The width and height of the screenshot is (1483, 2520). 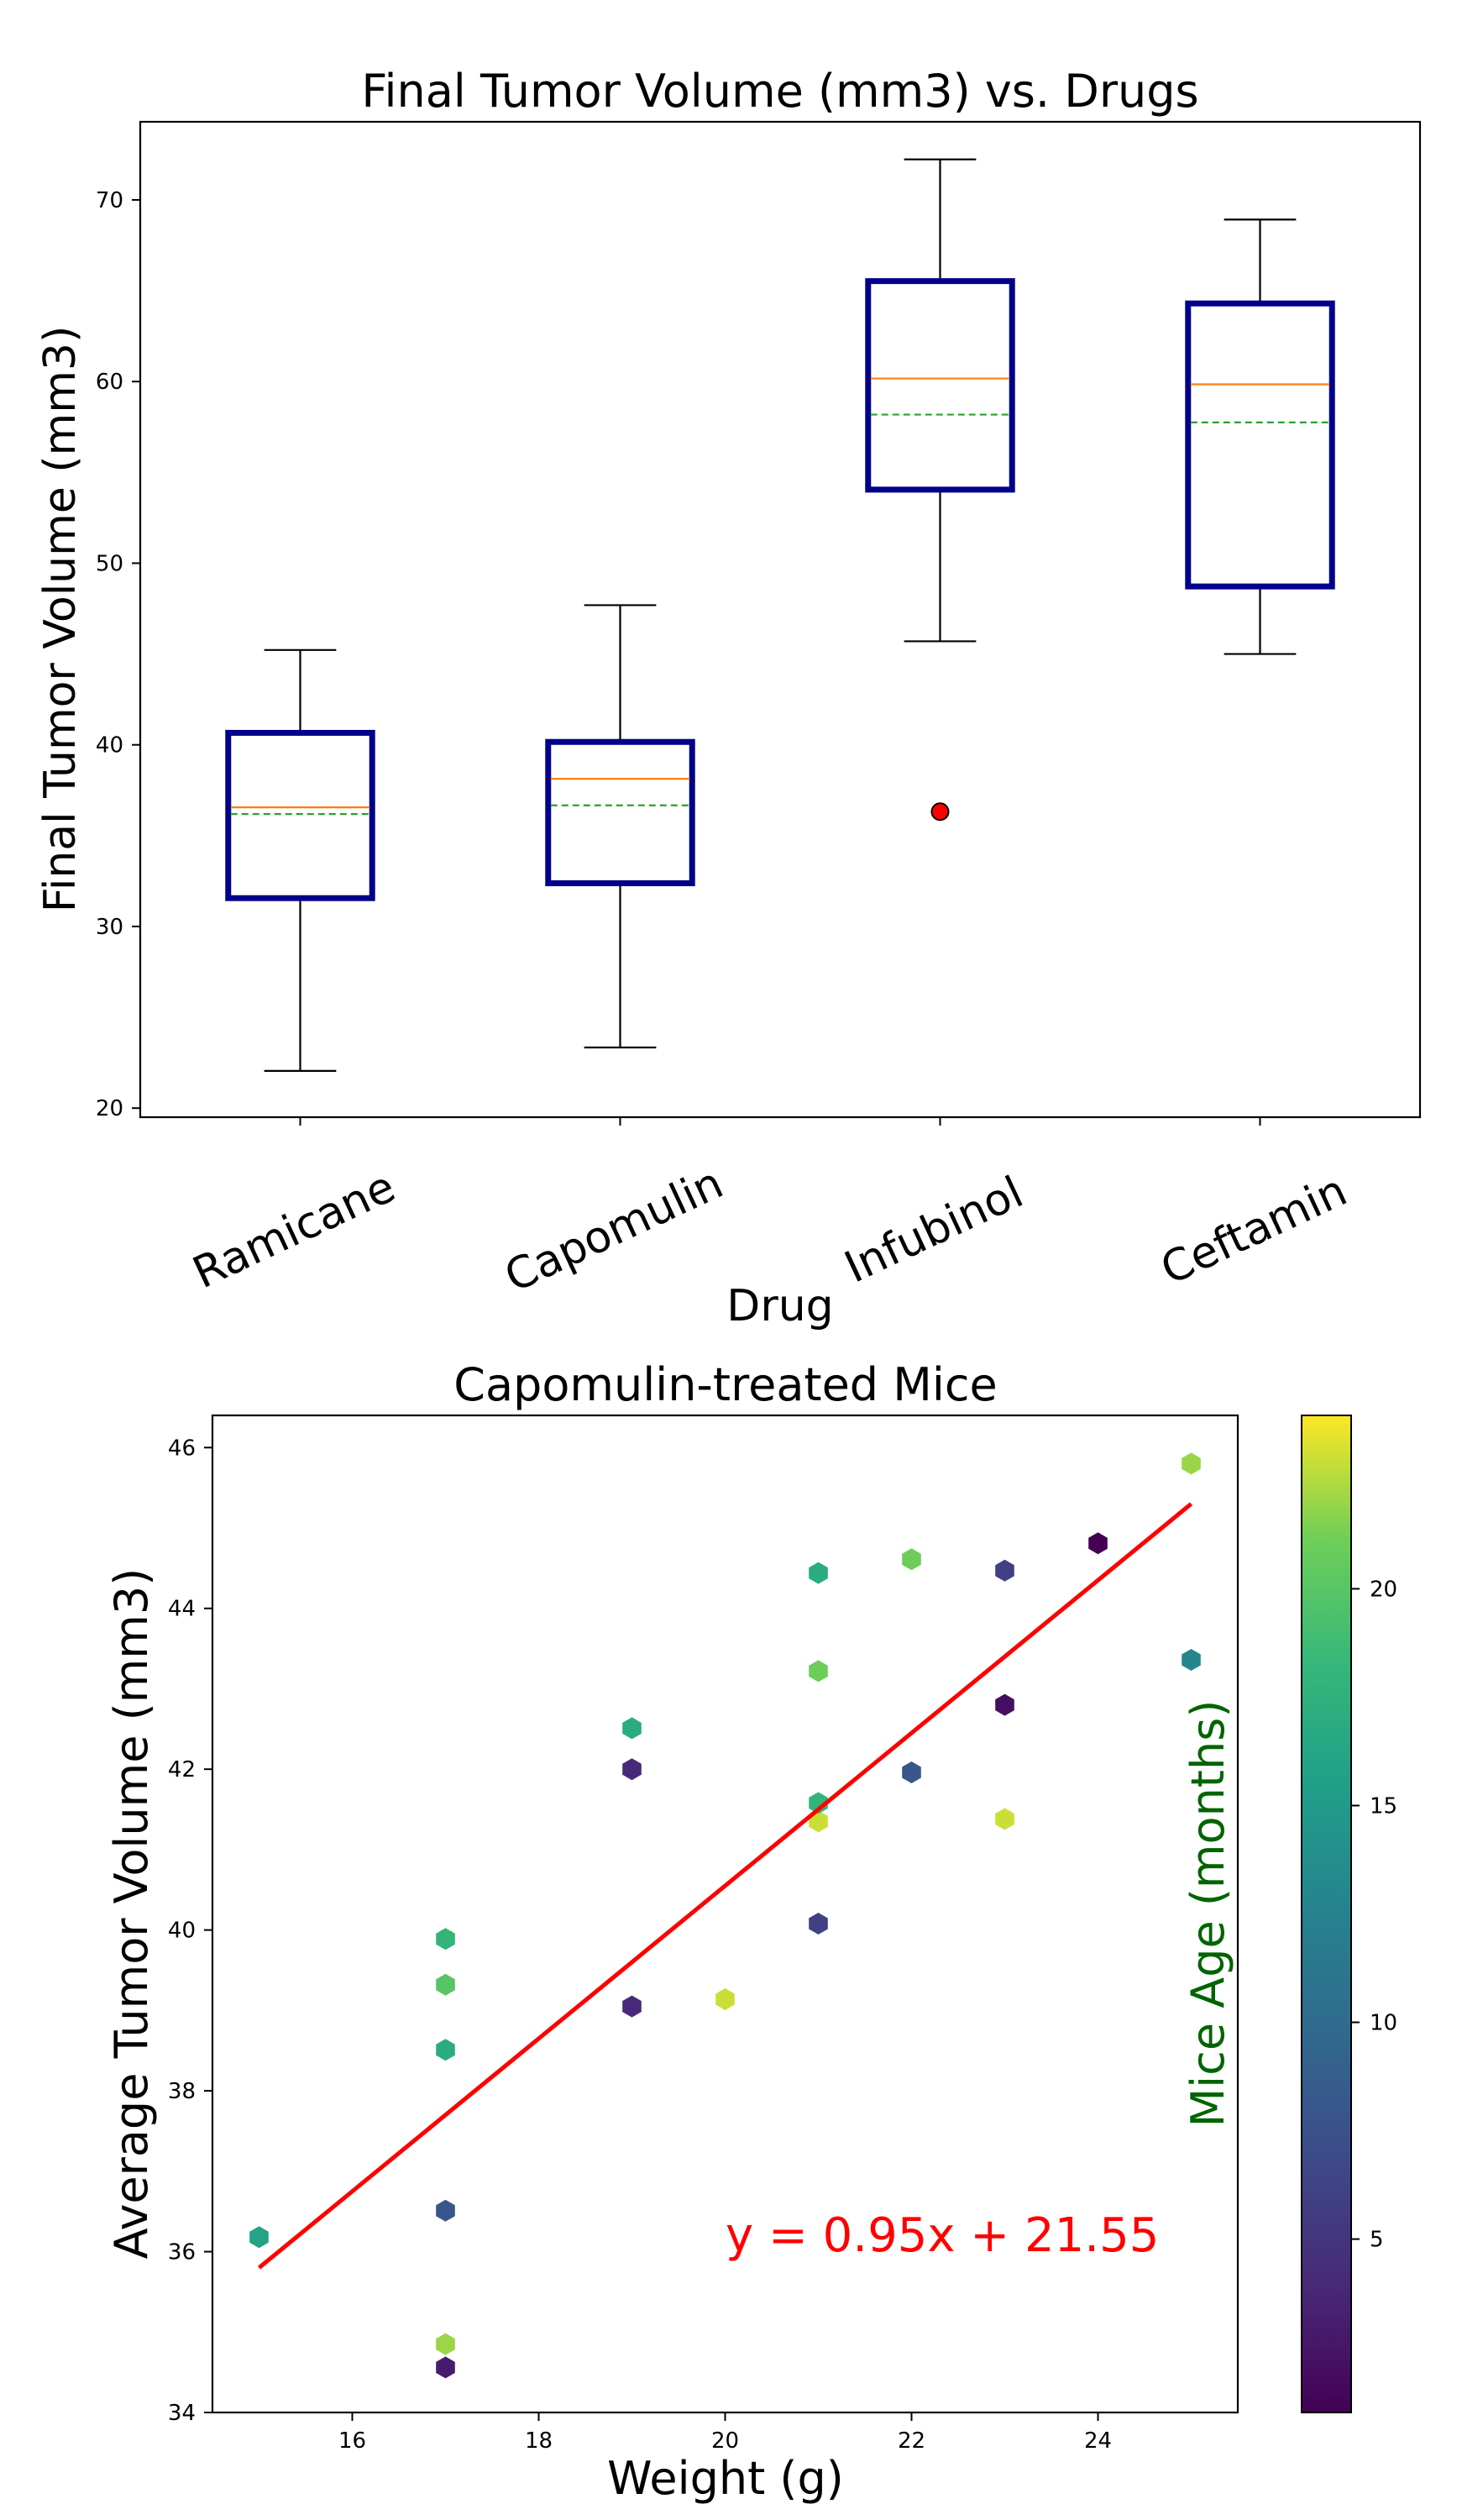 I want to click on box-ceftamin, so click(x=1260, y=445).